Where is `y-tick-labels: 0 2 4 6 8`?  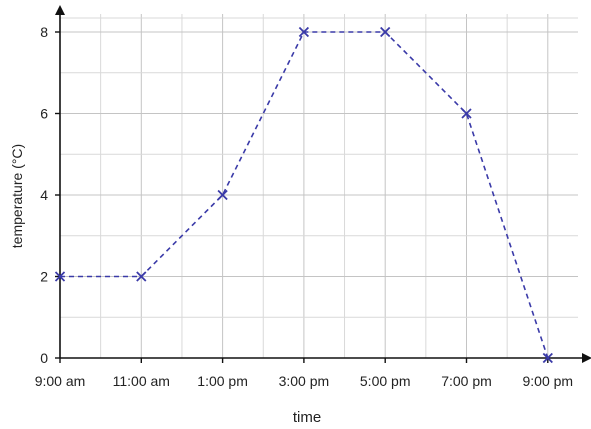
y-tick-labels: 0 2 4 6 8 is located at coordinates (50, 195).